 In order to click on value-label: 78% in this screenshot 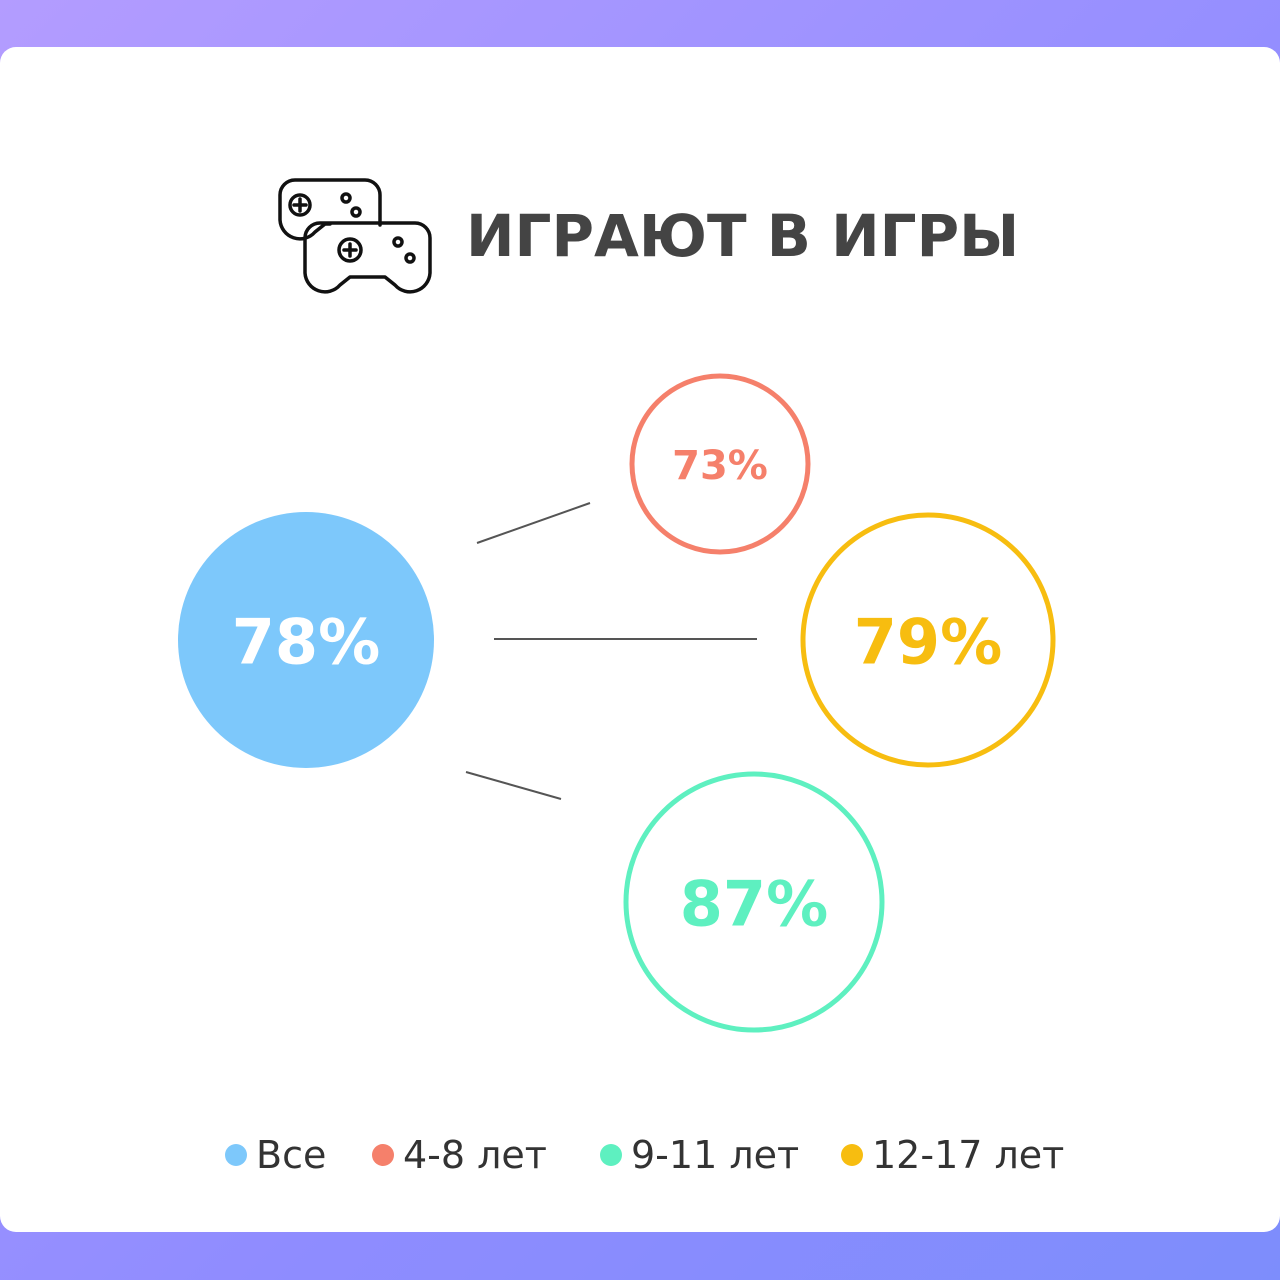, I will do `click(306, 642)`.